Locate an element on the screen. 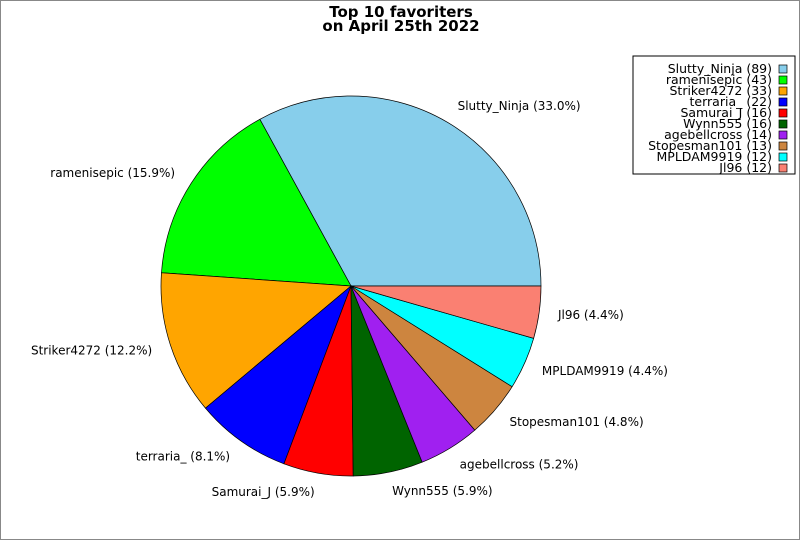 This screenshot has width=800, height=540. legend-label: terraria_ (22) is located at coordinates (731, 101).